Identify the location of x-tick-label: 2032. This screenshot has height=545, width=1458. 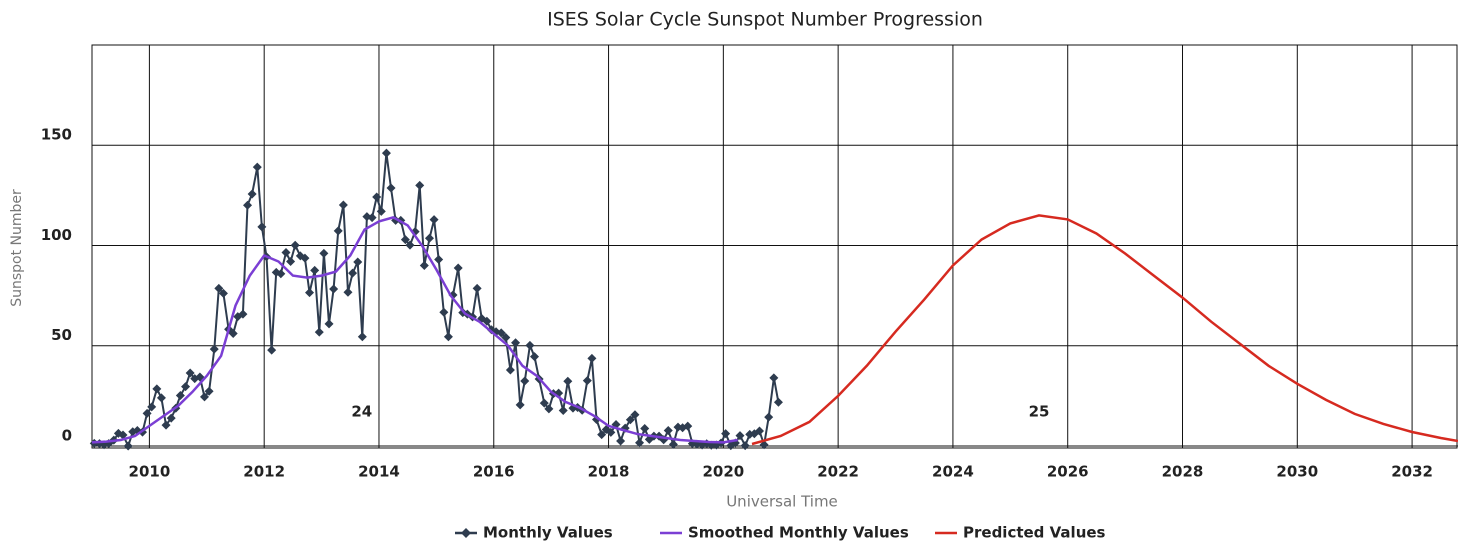
(1412, 472).